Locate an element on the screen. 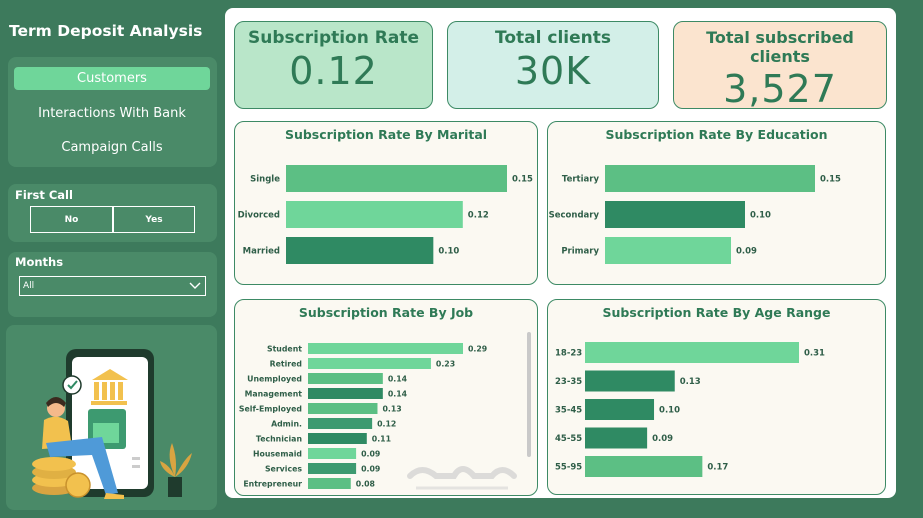 The width and height of the screenshot is (923, 518). category-label: 23-35 is located at coordinates (568, 382).